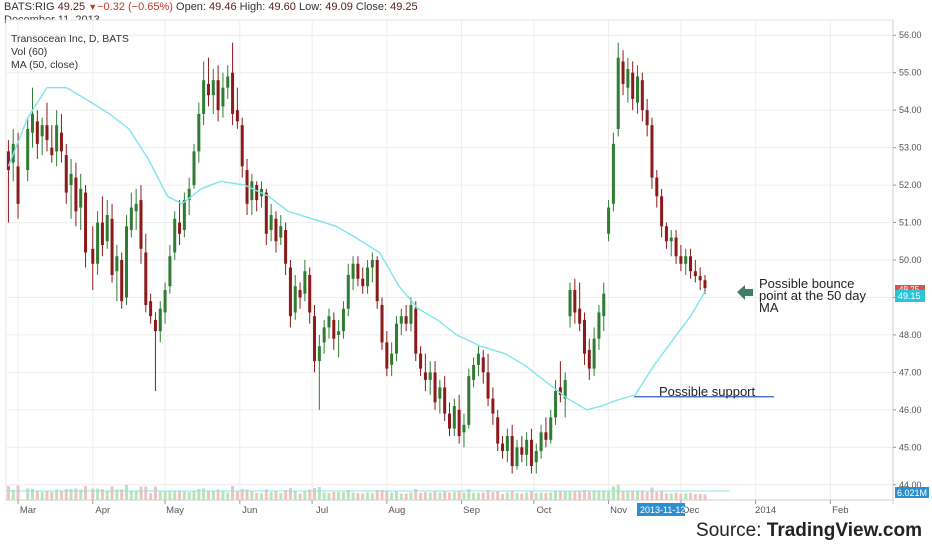 This screenshot has width=932, height=550. I want to click on high-value: 49.60, so click(282, 7).